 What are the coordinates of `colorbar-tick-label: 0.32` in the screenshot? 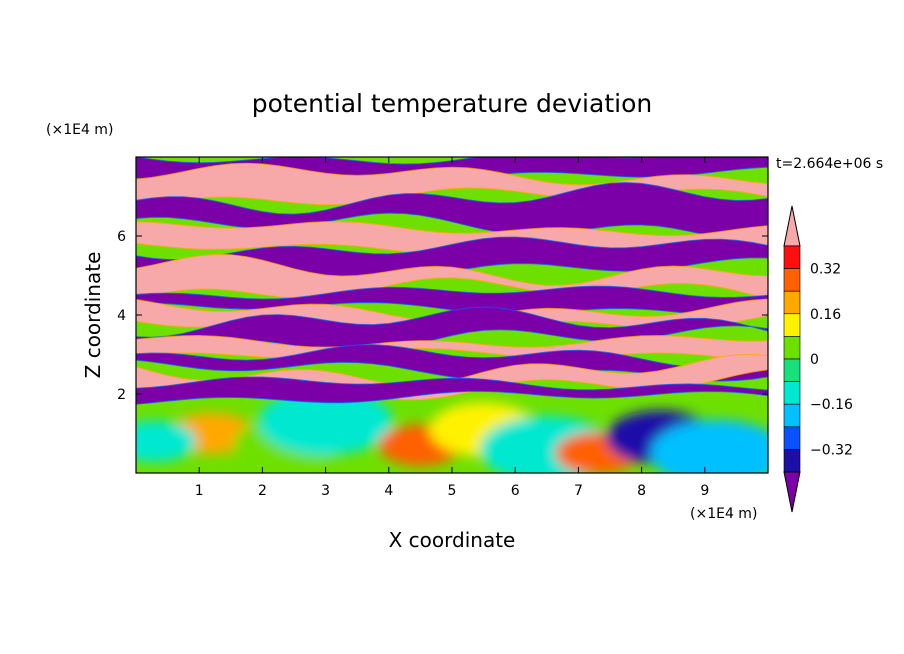 It's located at (825, 270).